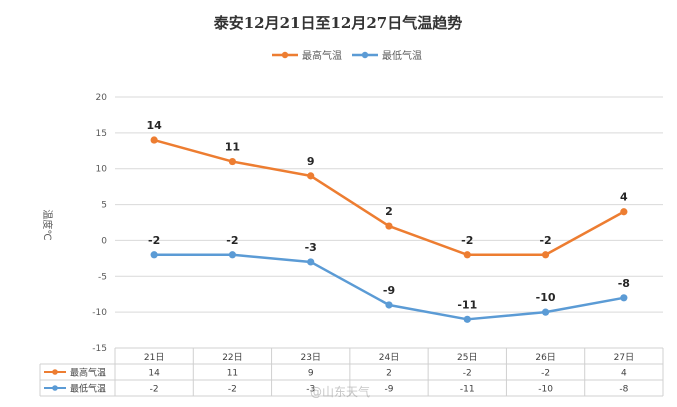  Describe the element at coordinates (322, 55) in the screenshot. I see `legend-label: 最高气温` at that location.